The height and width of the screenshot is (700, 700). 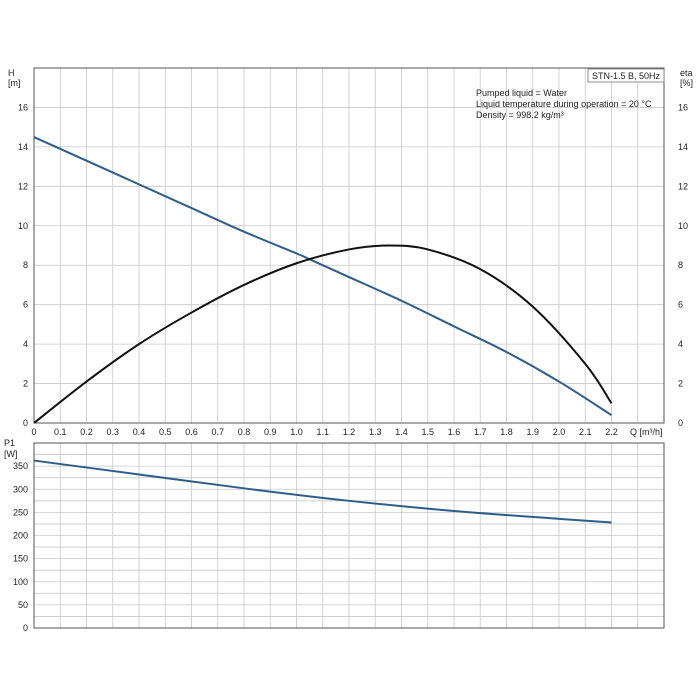 I want to click on x-tick-label: 0.3, so click(x=112, y=432).